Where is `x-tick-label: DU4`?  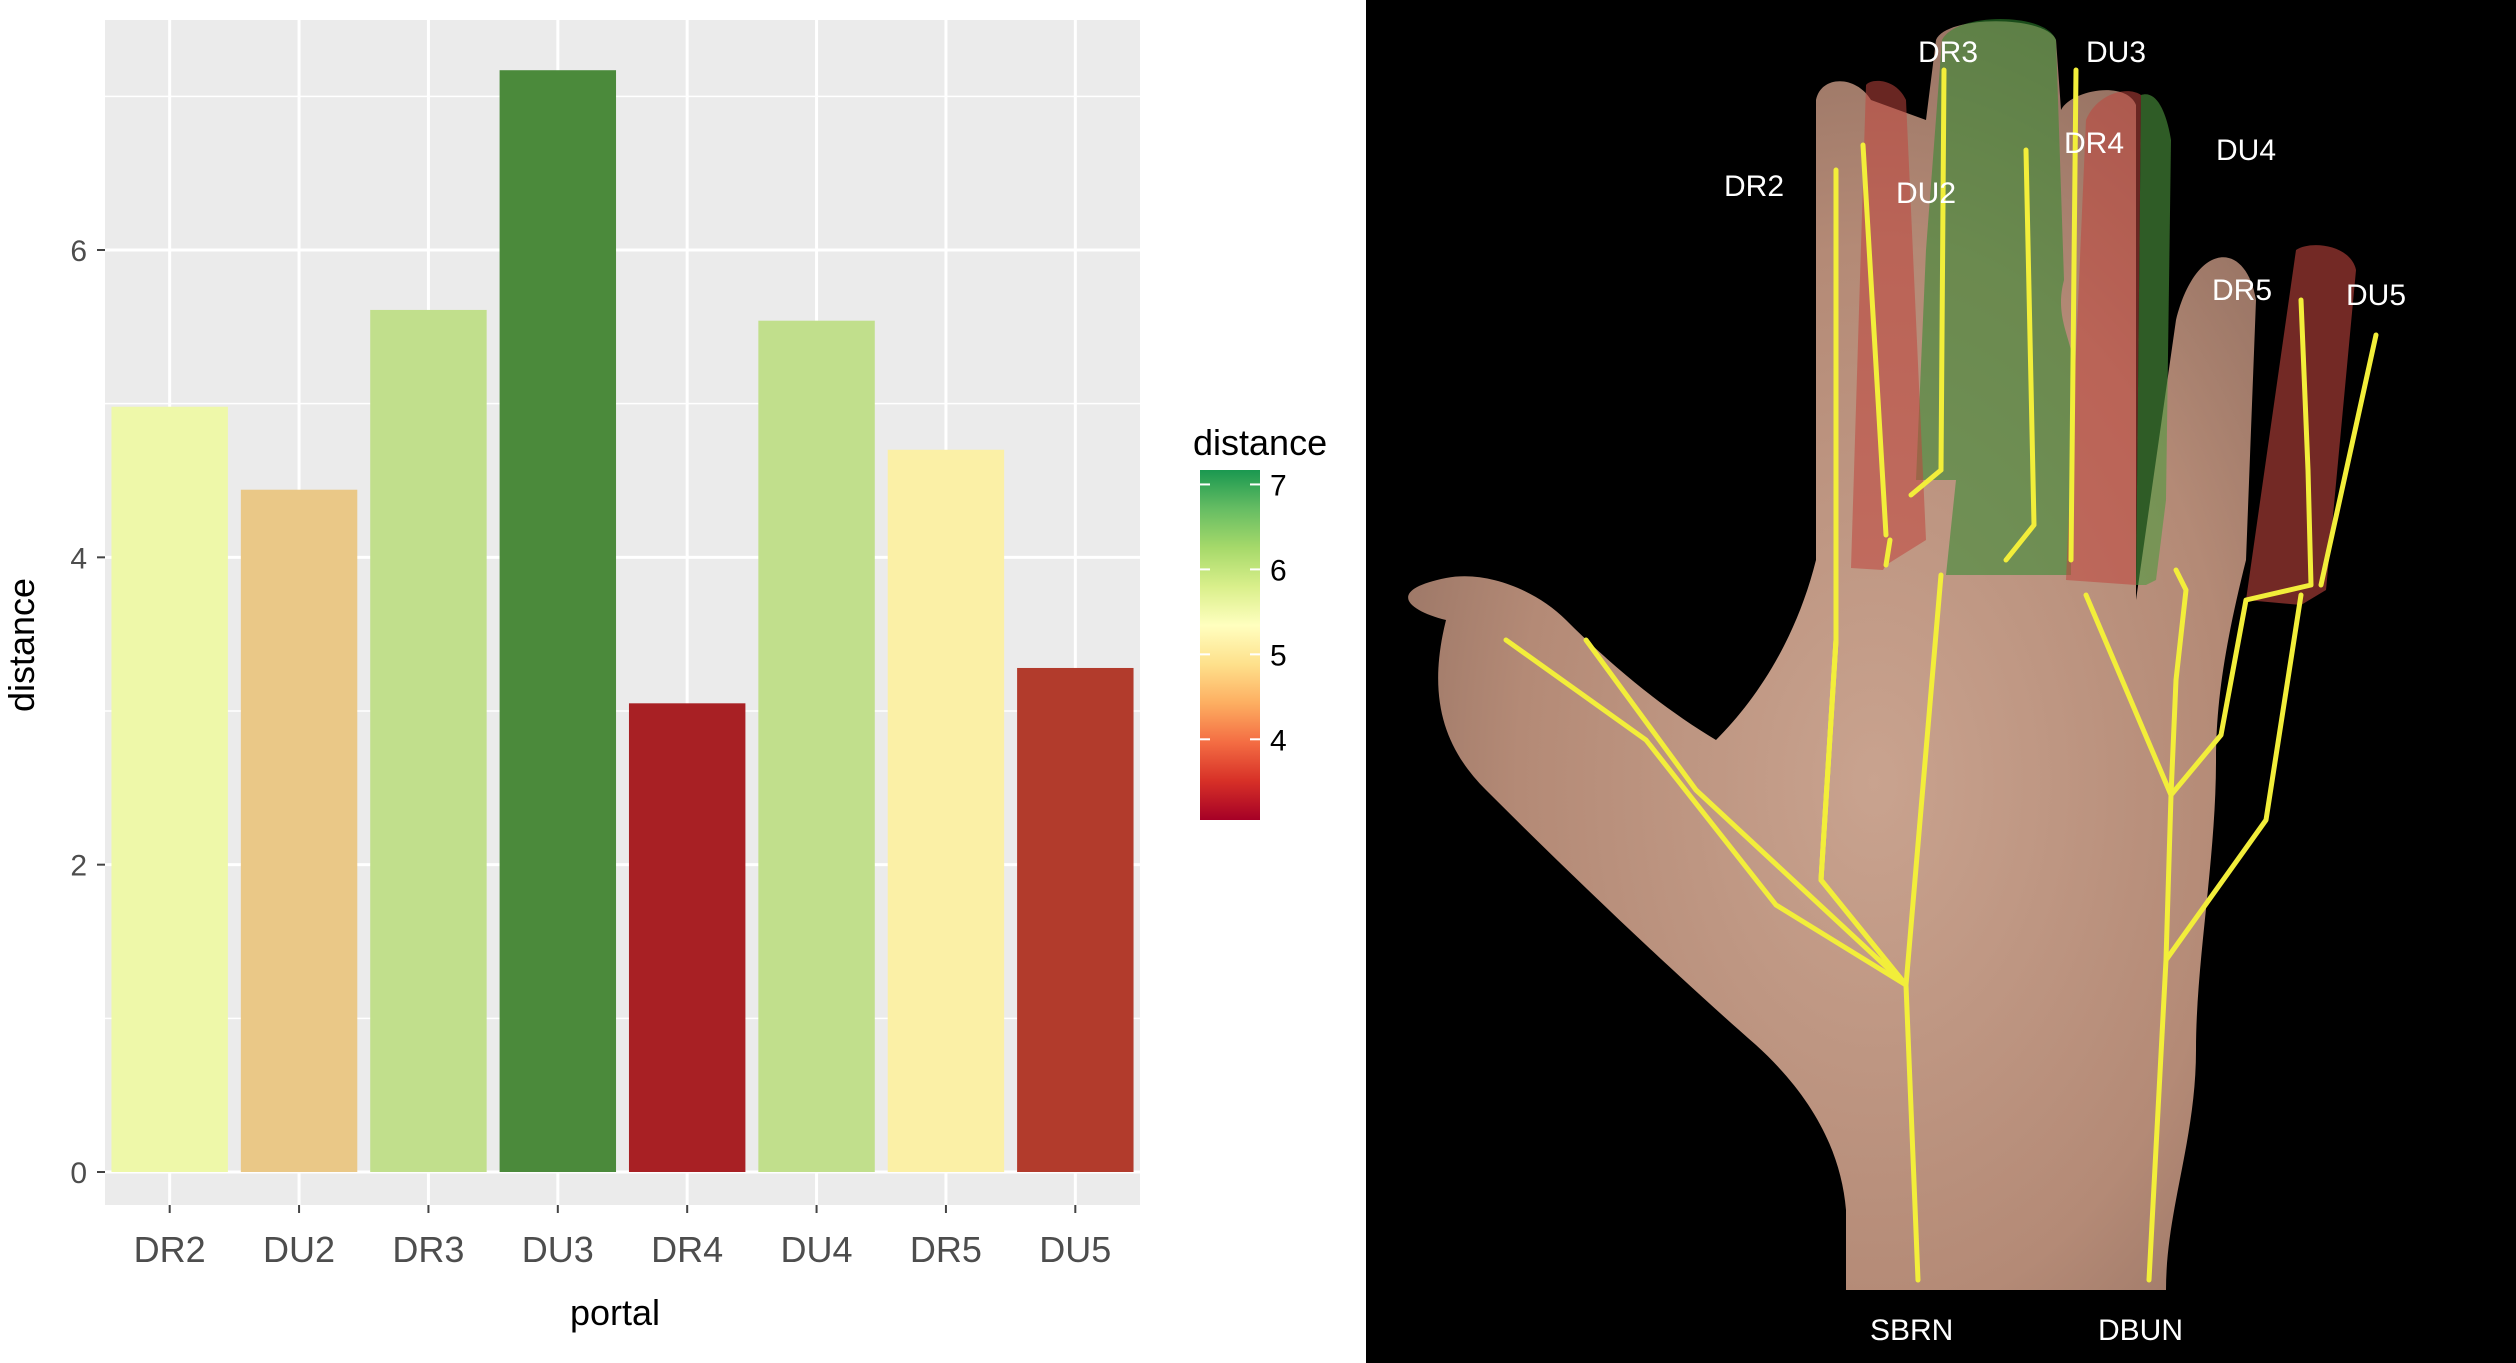 x-tick-label: DU4 is located at coordinates (817, 1249).